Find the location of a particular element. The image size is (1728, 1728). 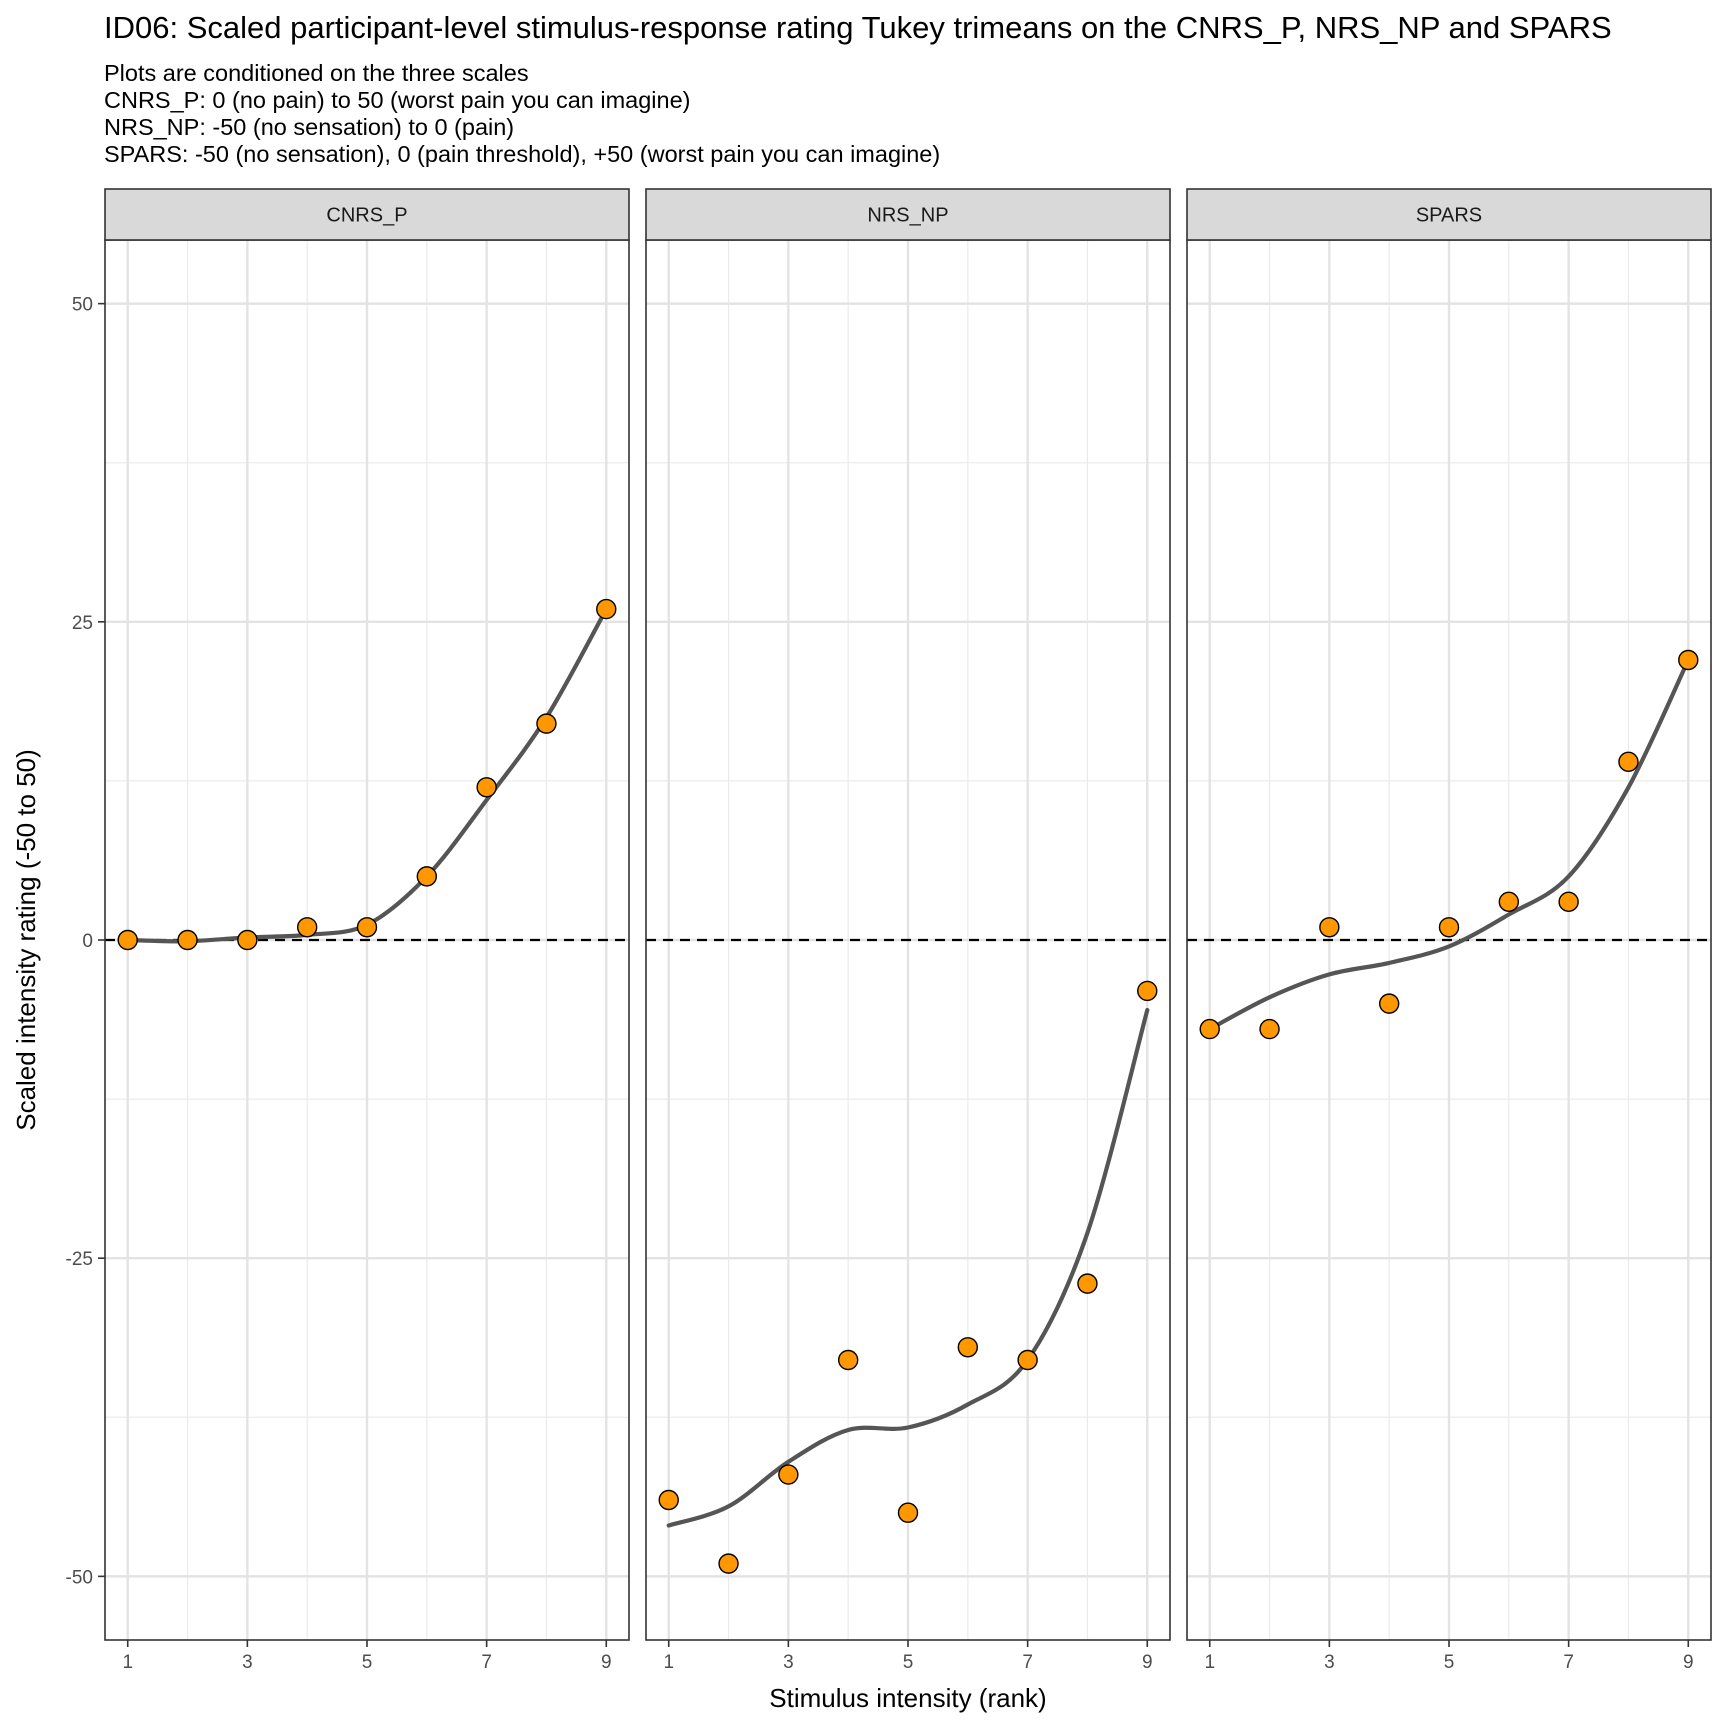

y-tick-label: 50 is located at coordinates (82, 305).